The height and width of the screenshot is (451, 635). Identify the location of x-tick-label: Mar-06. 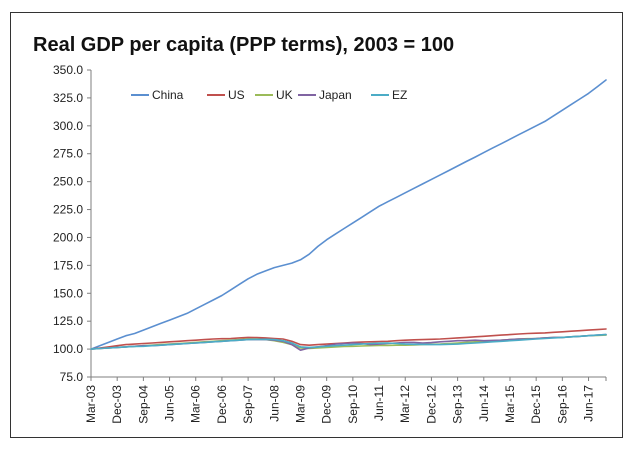
(196, 404).